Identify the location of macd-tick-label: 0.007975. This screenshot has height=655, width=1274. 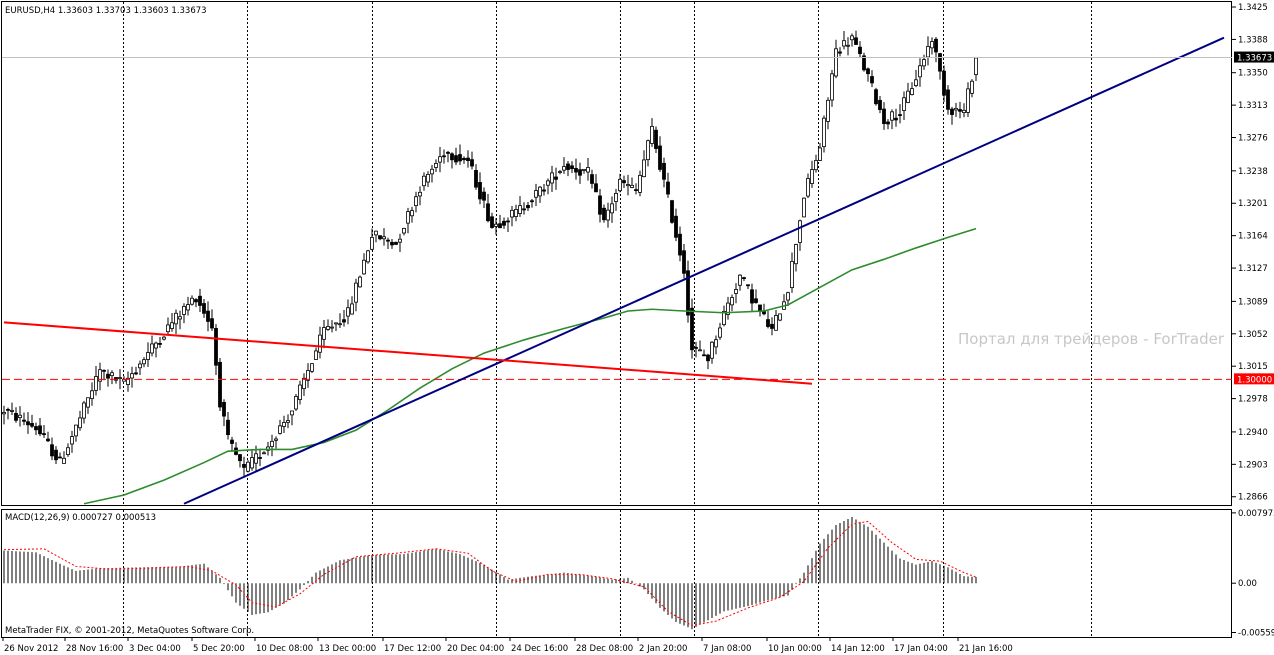
(1256, 514).